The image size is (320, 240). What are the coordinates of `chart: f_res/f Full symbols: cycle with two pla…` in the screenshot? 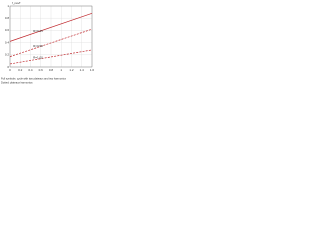 It's located at (50, 44).